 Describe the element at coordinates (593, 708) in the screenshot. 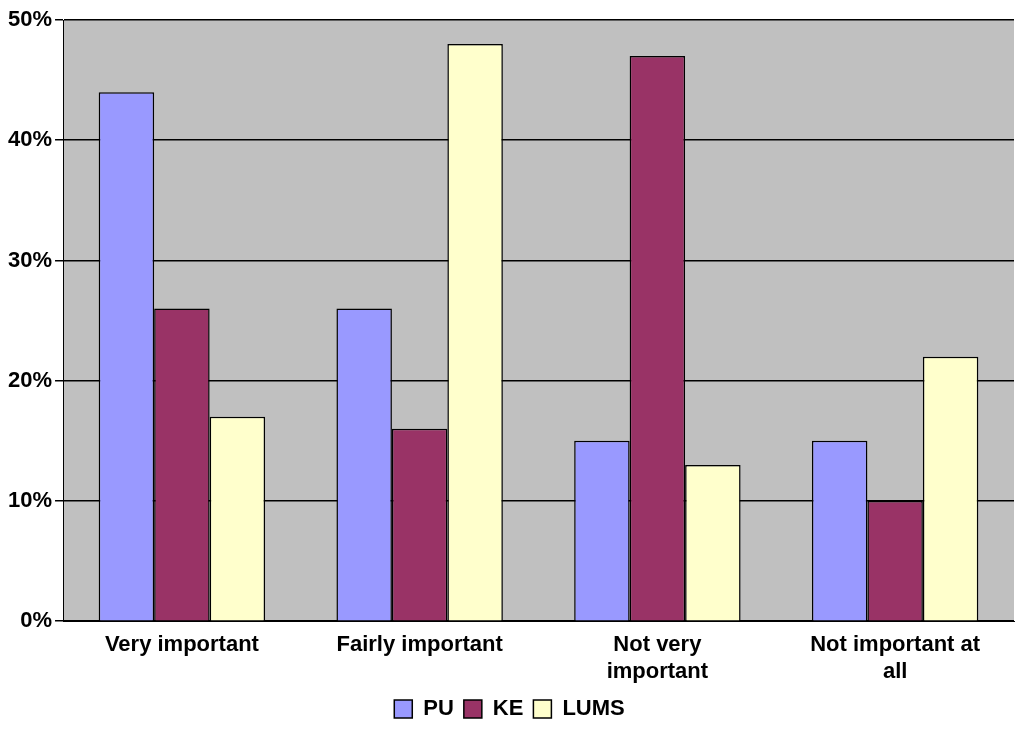

I see `legend-label: LUMS` at that location.